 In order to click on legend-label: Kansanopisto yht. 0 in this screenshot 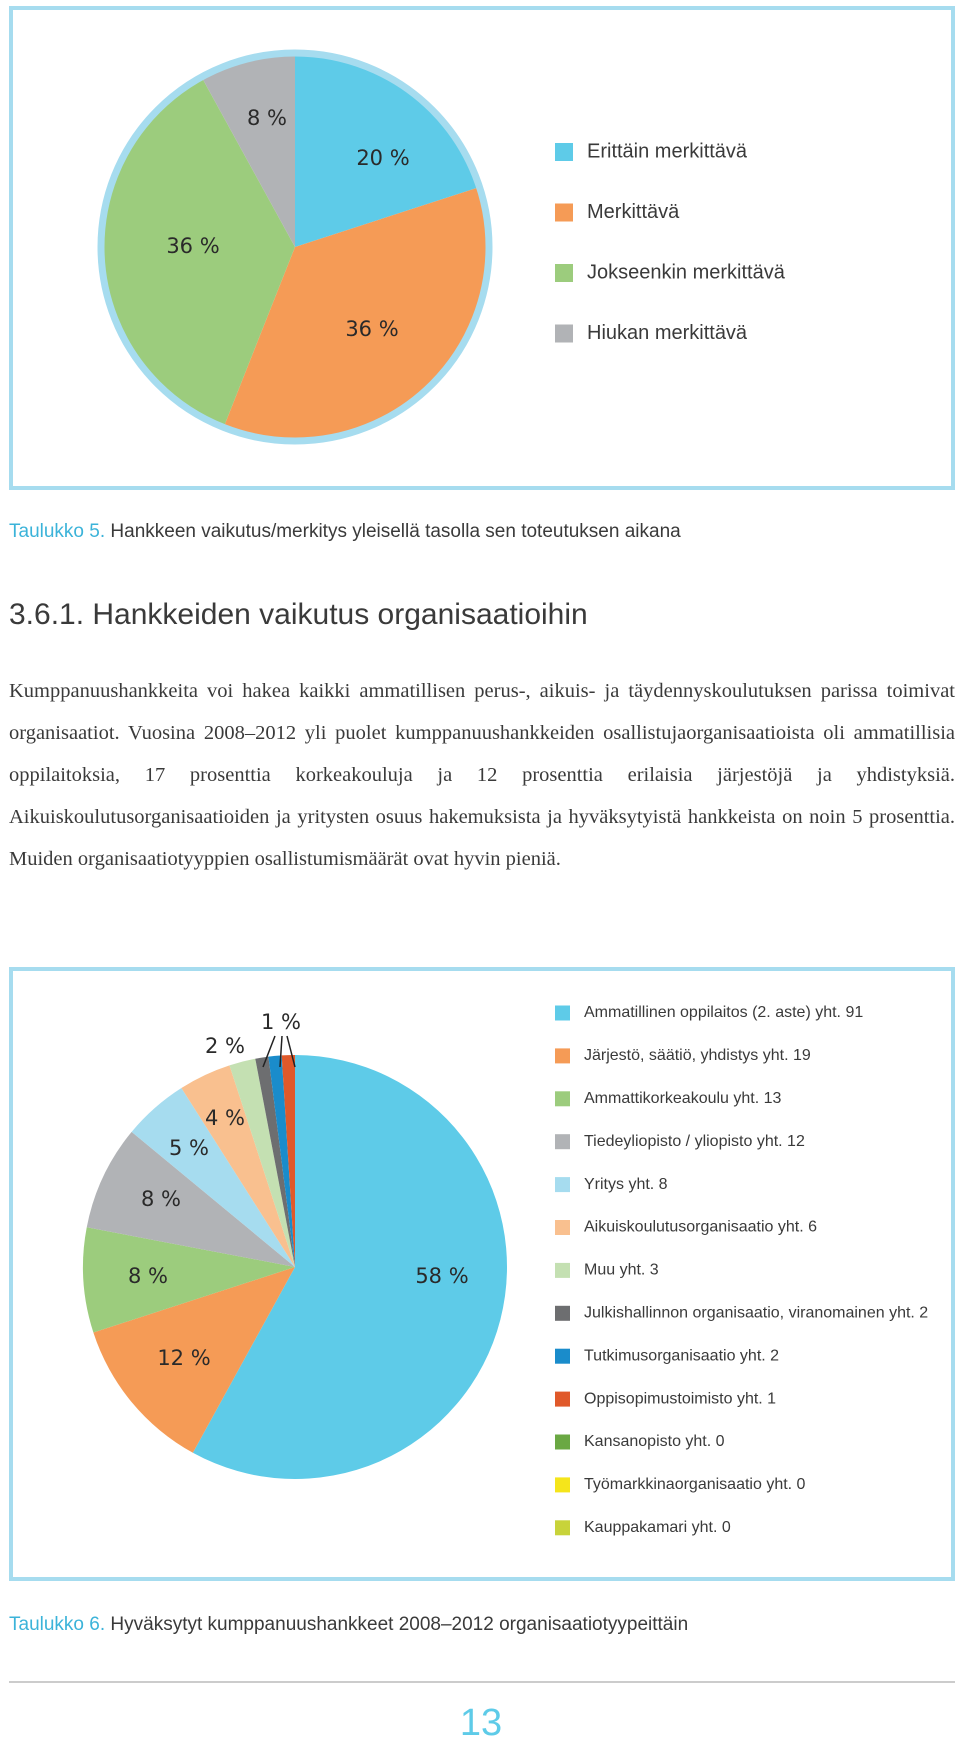, I will do `click(654, 1441)`.